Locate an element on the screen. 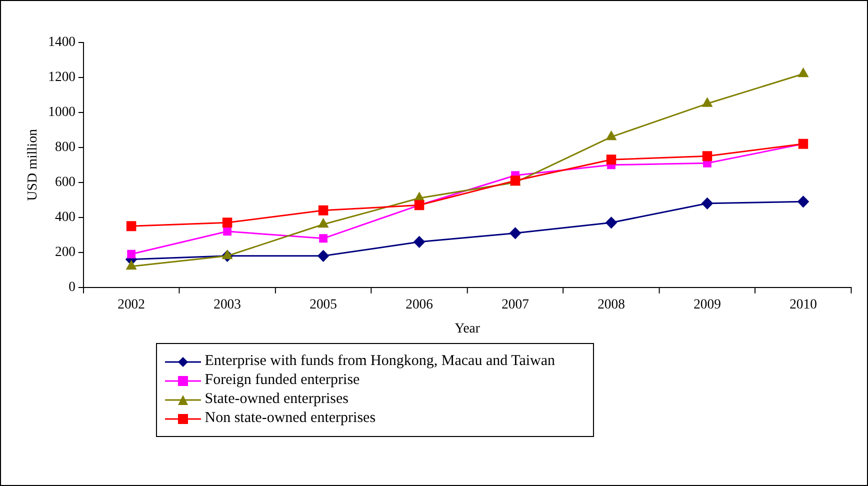 The width and height of the screenshot is (868, 486). x-tick-label: 2003 is located at coordinates (228, 304).